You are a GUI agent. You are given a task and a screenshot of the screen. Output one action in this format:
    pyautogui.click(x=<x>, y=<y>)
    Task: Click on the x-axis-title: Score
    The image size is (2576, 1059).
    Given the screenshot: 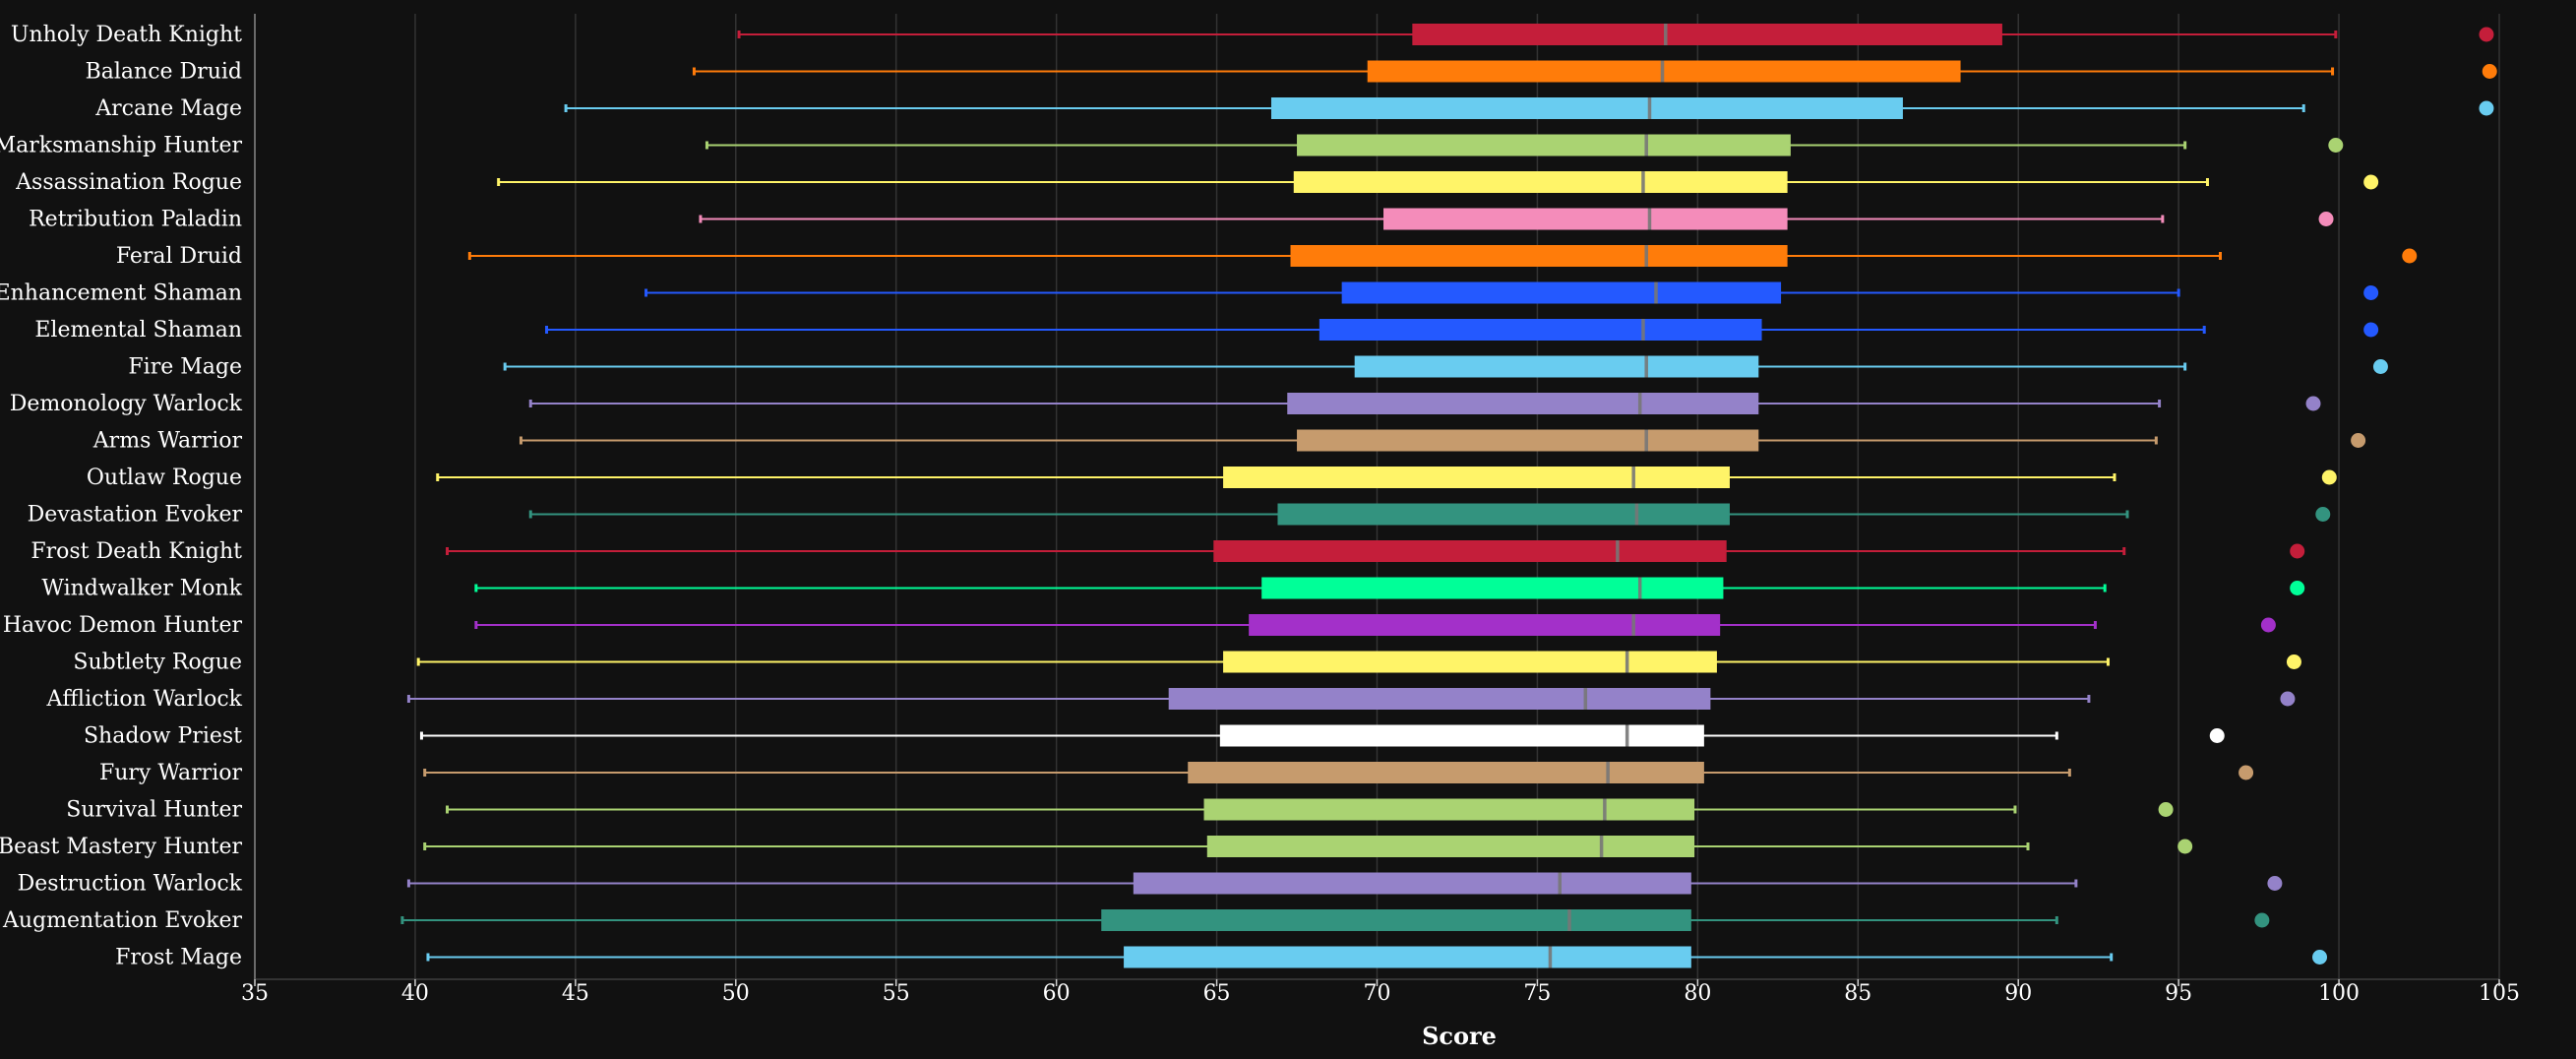 What is the action you would take?
    pyautogui.click(x=1459, y=1036)
    